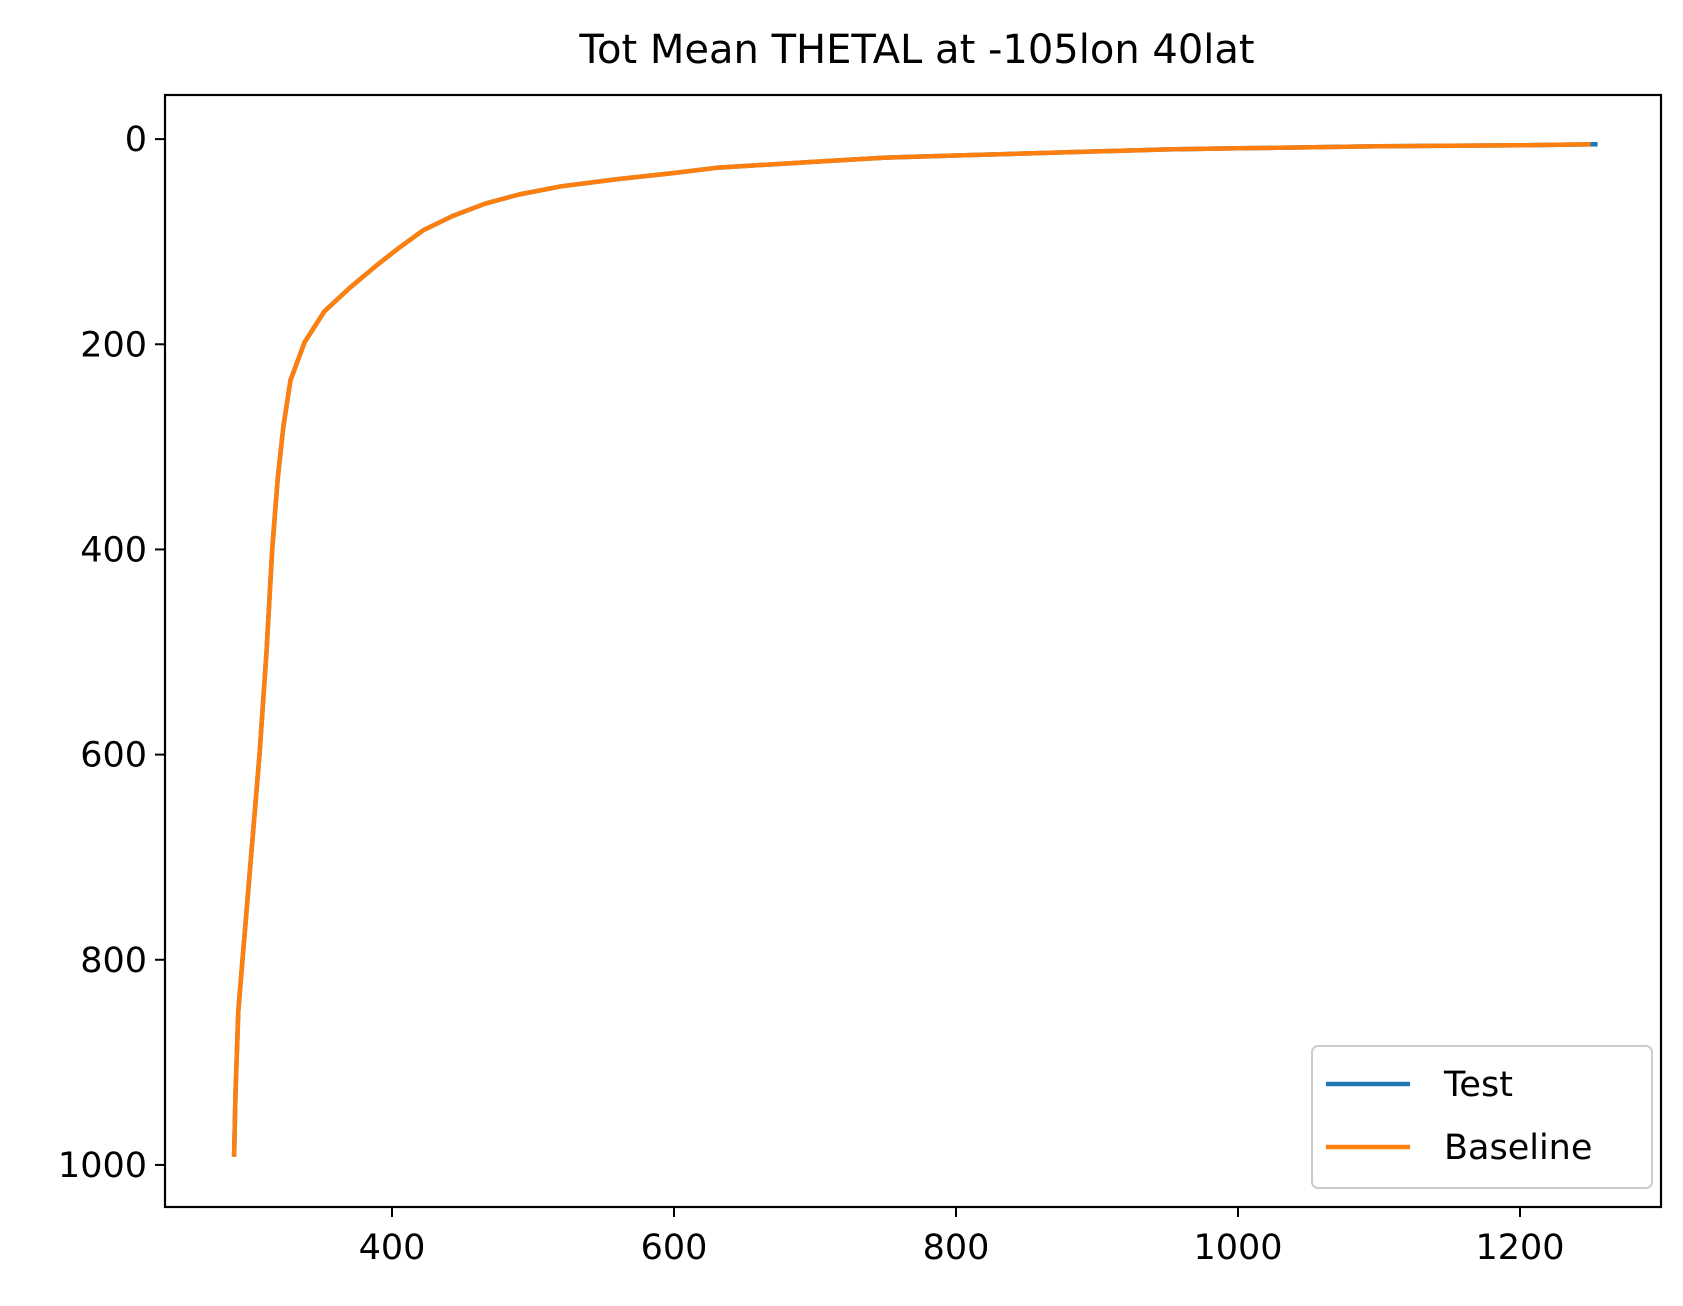 Image resolution: width=1683 pixels, height=1306 pixels. What do you see at coordinates (113, 756) in the screenshot?
I see `y-tick-label: 600` at bounding box center [113, 756].